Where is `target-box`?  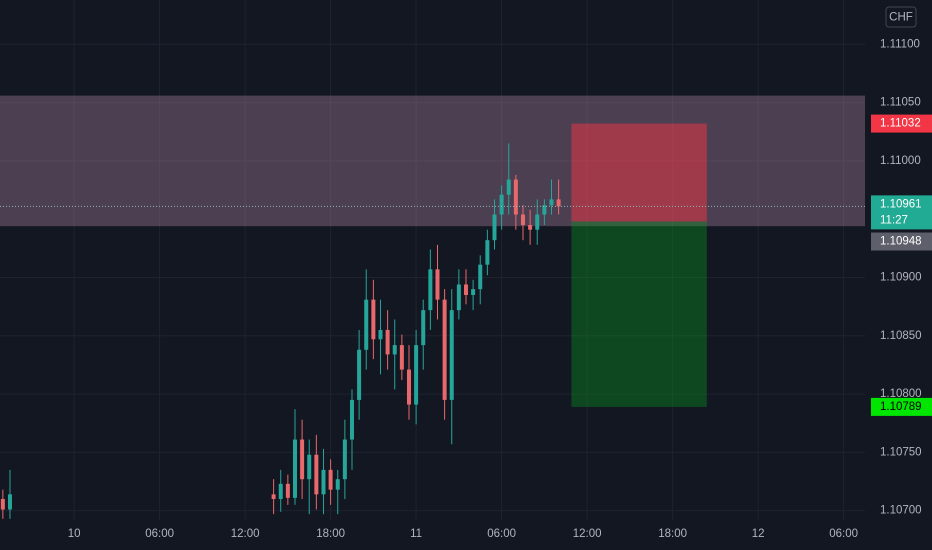
target-box is located at coordinates (901, 406).